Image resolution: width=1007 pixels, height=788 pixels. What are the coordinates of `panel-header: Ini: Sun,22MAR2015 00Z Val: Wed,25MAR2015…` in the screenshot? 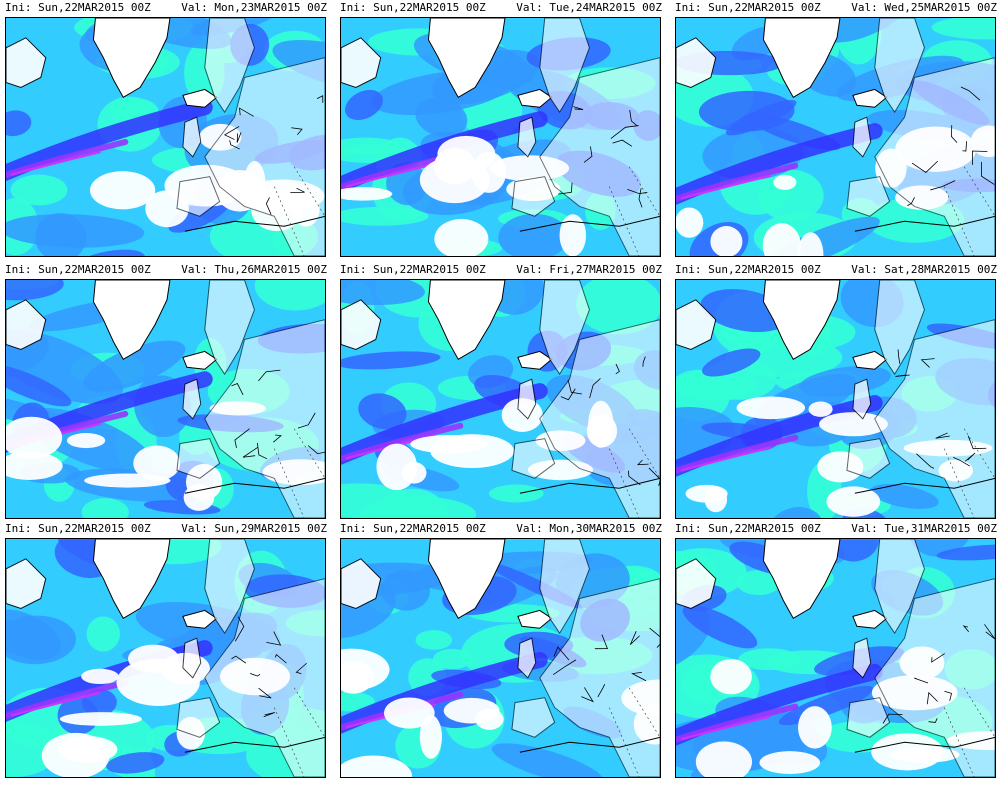 It's located at (835, 8).